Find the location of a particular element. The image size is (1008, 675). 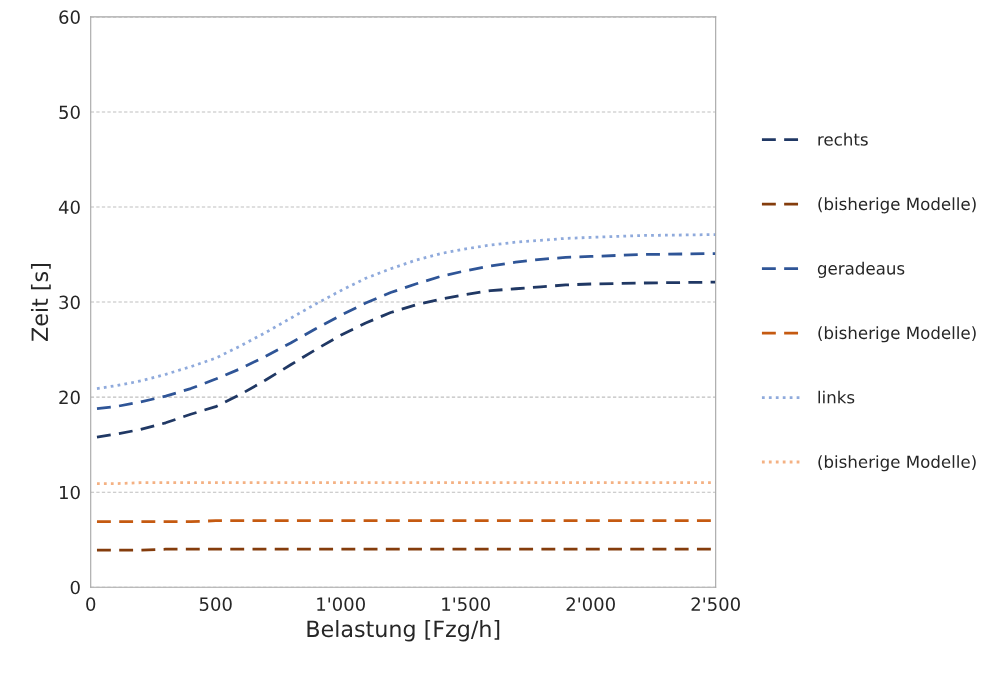

y-tick-label: 20 is located at coordinates (69, 397).